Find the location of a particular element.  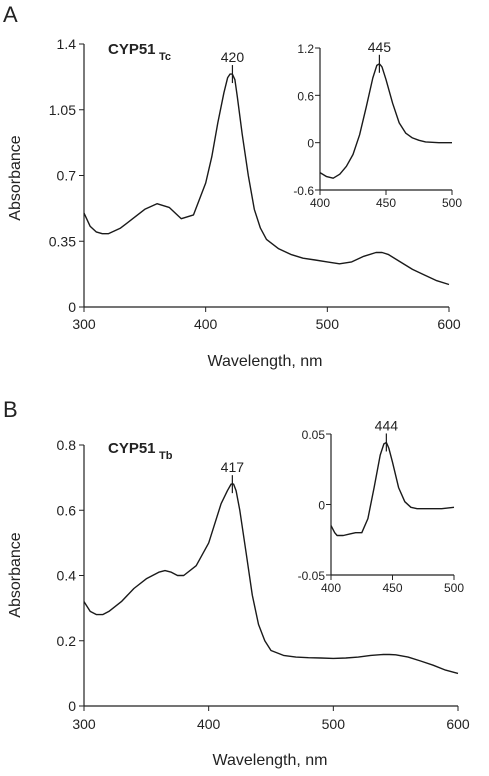

main-b-y-tick-label-1: 0.2 is located at coordinates (67, 641).